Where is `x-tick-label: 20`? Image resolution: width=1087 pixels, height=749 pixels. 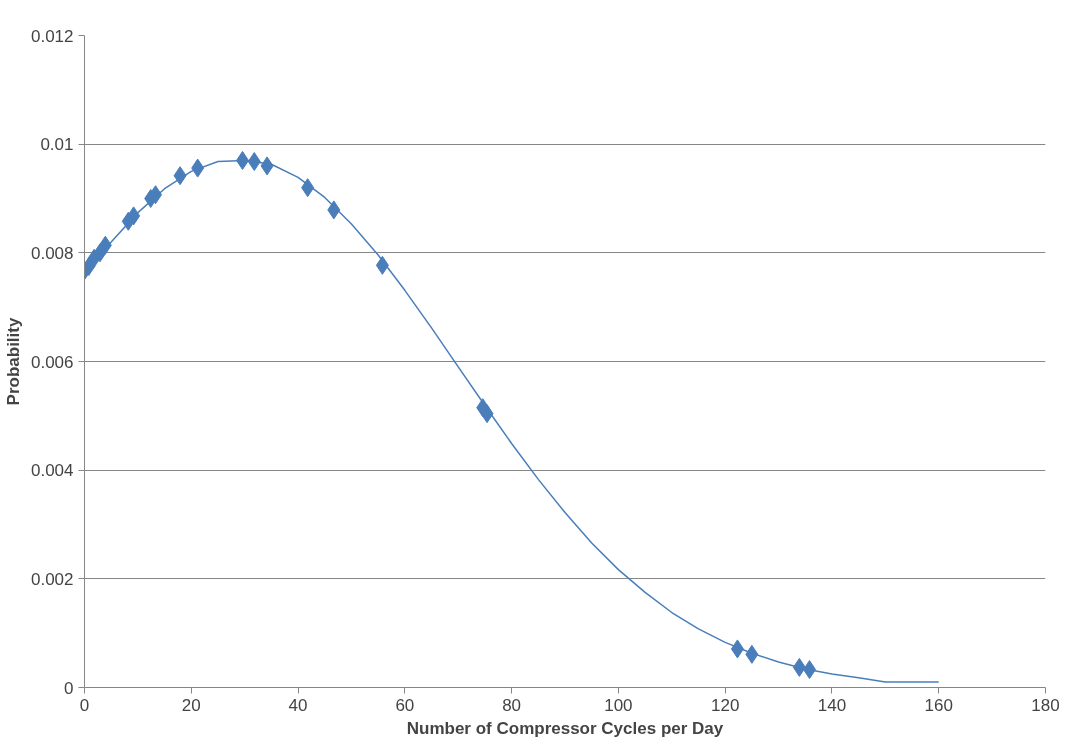 x-tick-label: 20 is located at coordinates (191, 705).